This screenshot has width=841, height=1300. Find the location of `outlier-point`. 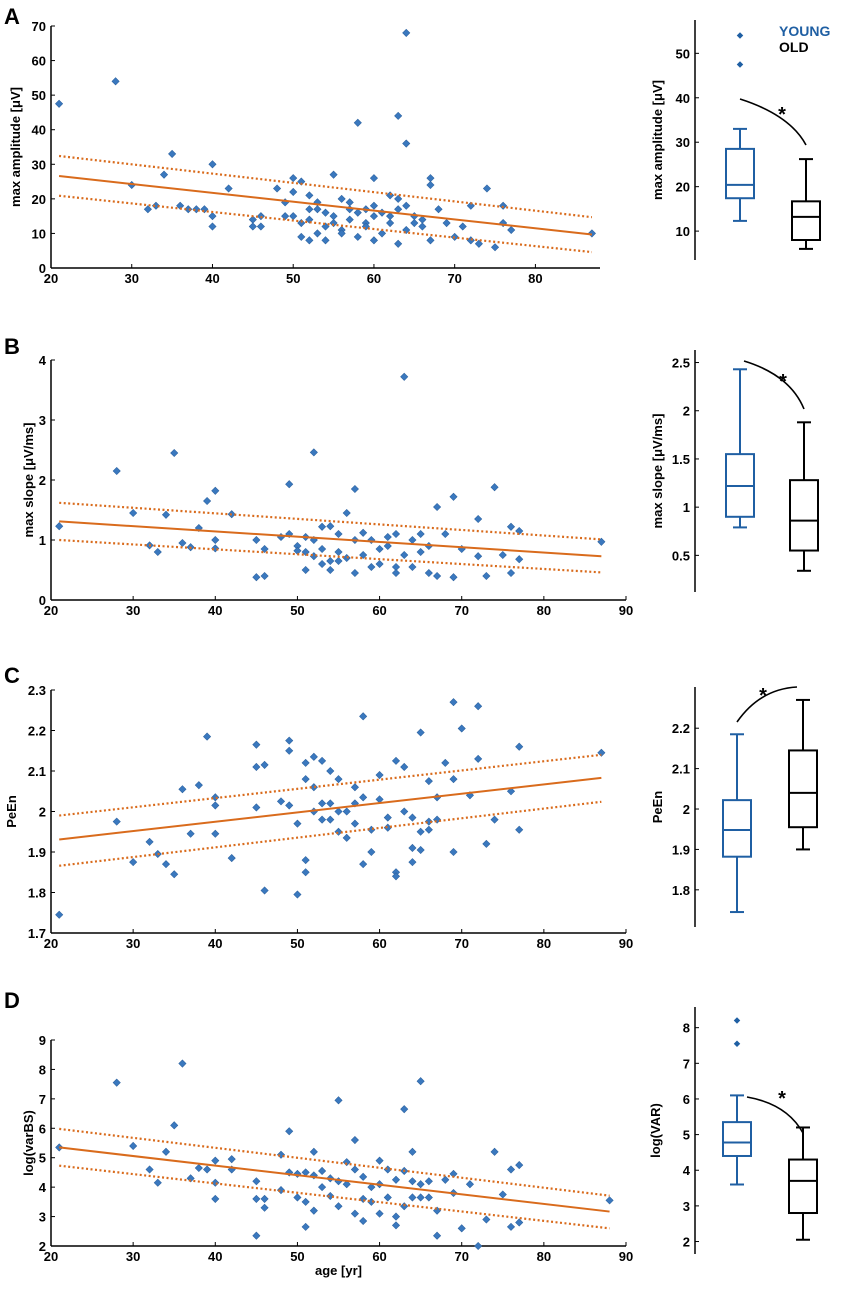

outlier-point is located at coordinates (740, 35).